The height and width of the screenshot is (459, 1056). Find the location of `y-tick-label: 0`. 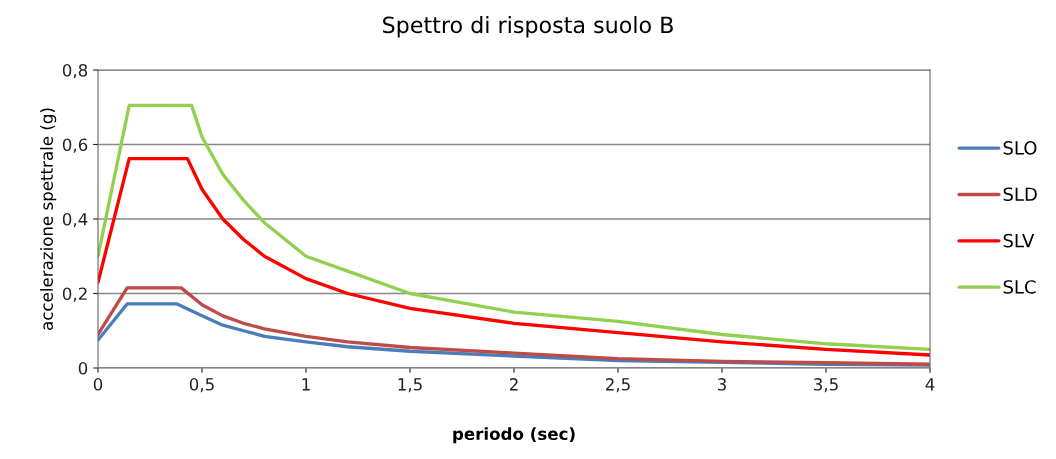

y-tick-label: 0 is located at coordinates (83, 368).